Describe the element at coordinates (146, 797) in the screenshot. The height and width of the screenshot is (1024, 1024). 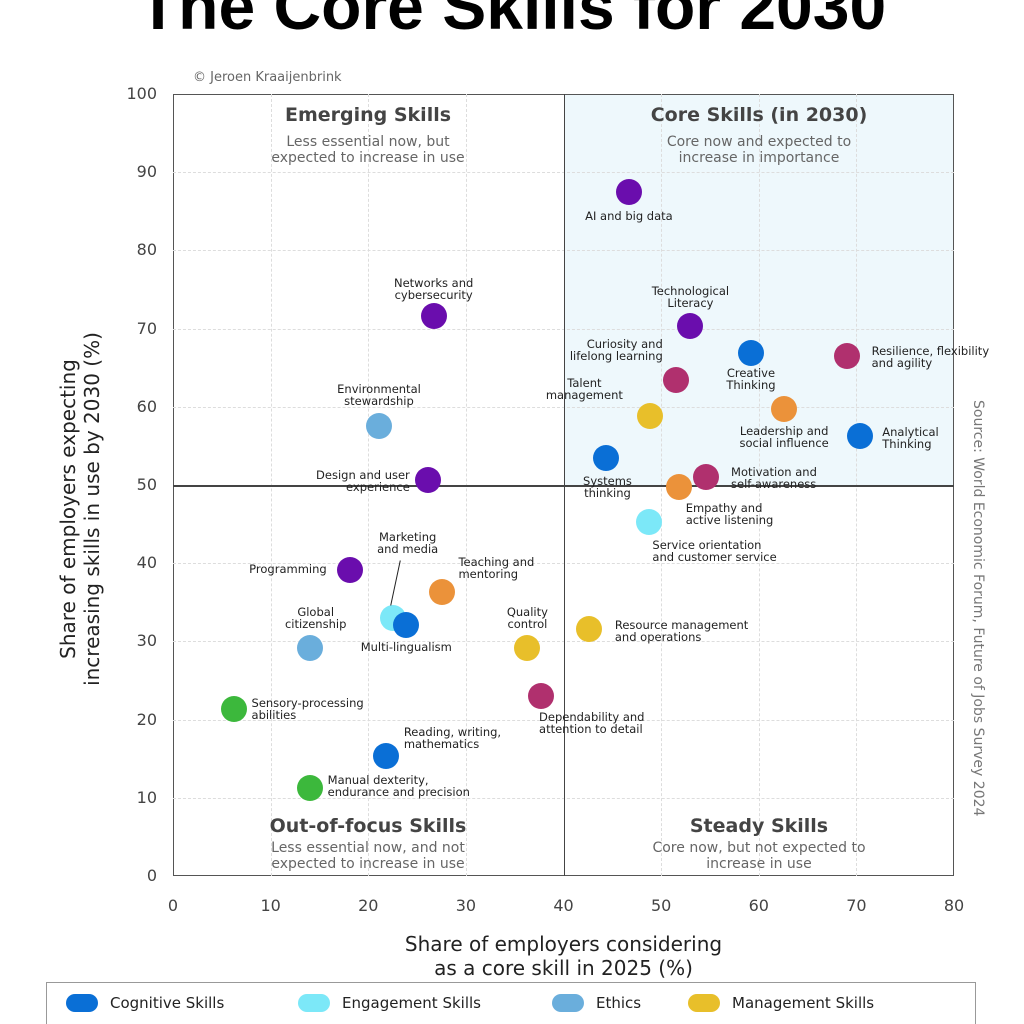
I see `y-tick-label: 10` at that location.